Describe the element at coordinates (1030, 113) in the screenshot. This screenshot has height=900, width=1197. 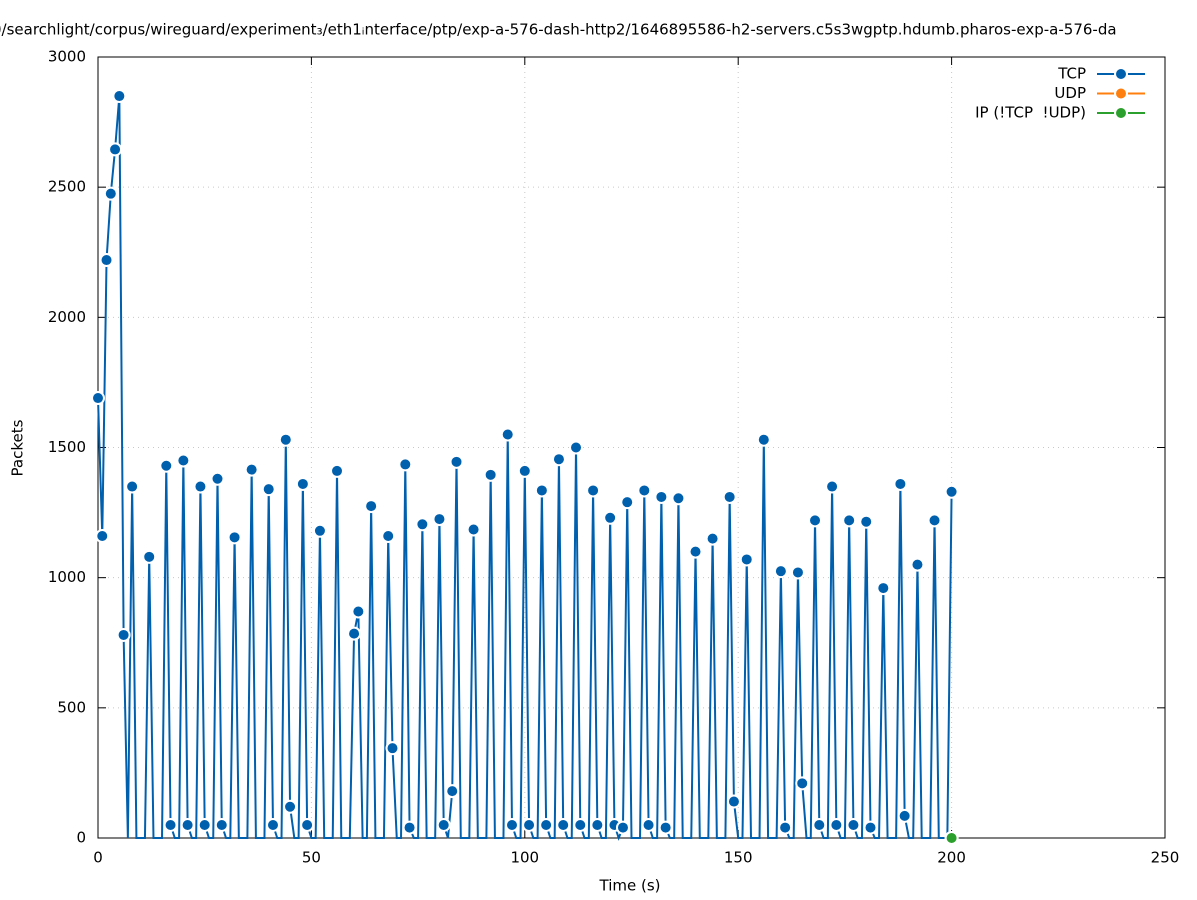
I see `legend-label: IP (!TCP !UDP)` at that location.